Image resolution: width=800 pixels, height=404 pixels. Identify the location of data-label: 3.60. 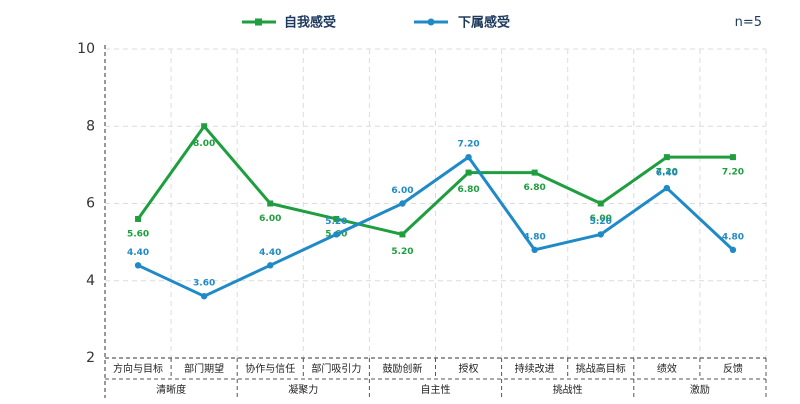
(204, 284).